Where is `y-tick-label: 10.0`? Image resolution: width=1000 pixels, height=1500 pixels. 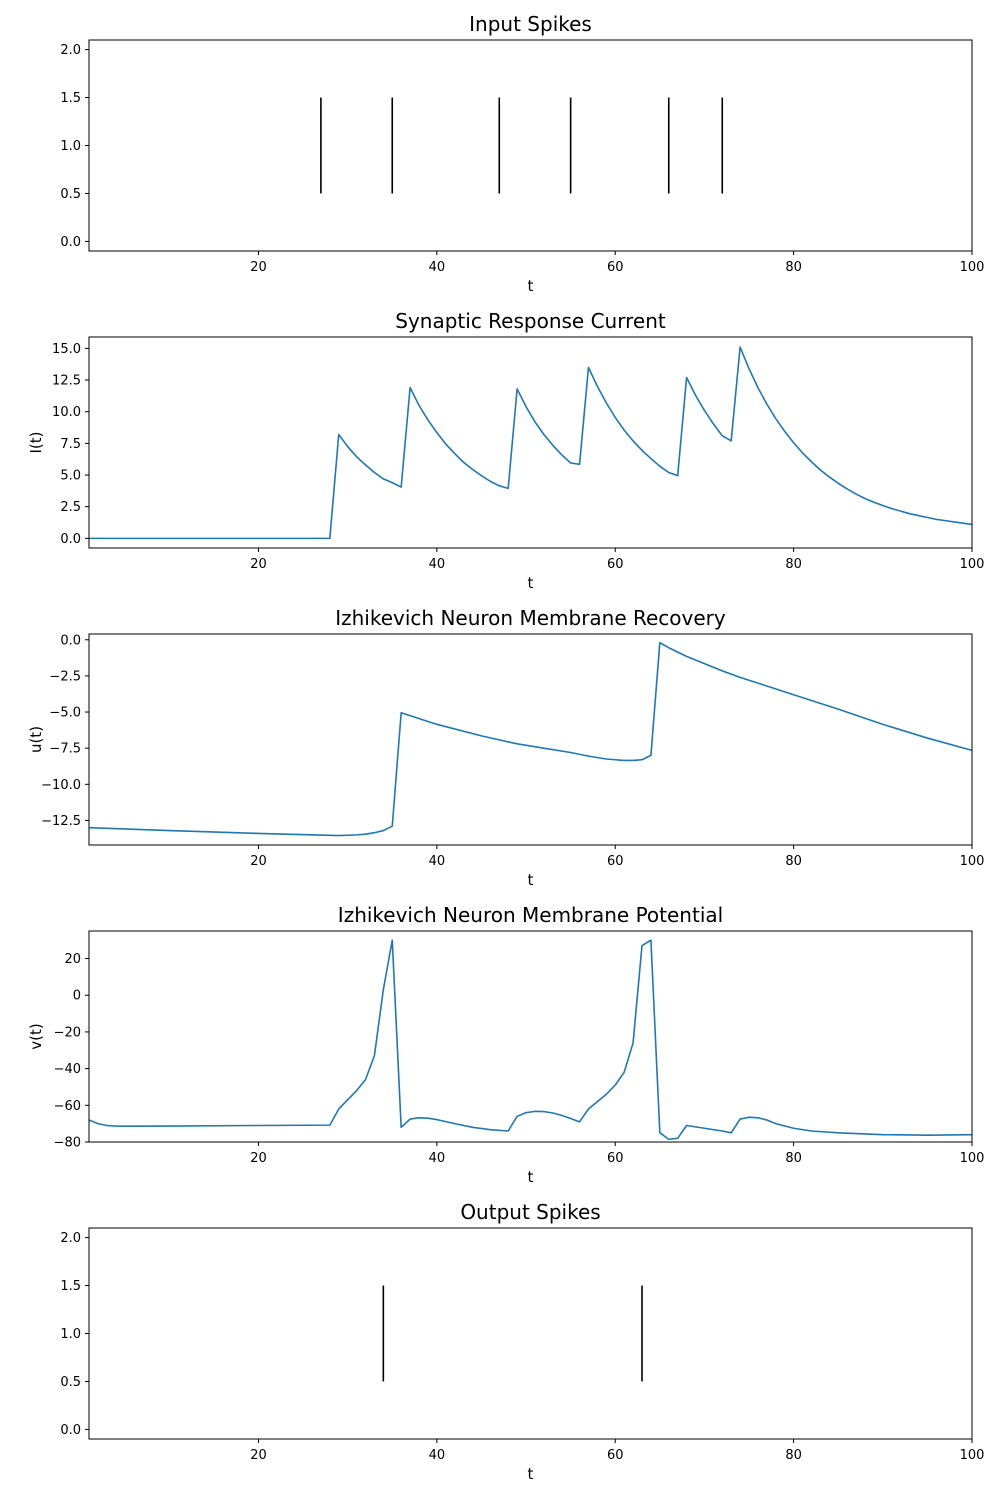 y-tick-label: 10.0 is located at coordinates (66, 412).